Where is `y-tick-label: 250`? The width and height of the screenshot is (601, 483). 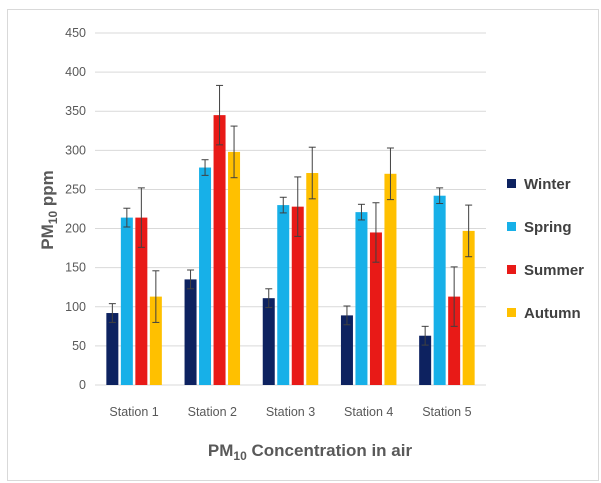 y-tick-label: 250 is located at coordinates (75, 189).